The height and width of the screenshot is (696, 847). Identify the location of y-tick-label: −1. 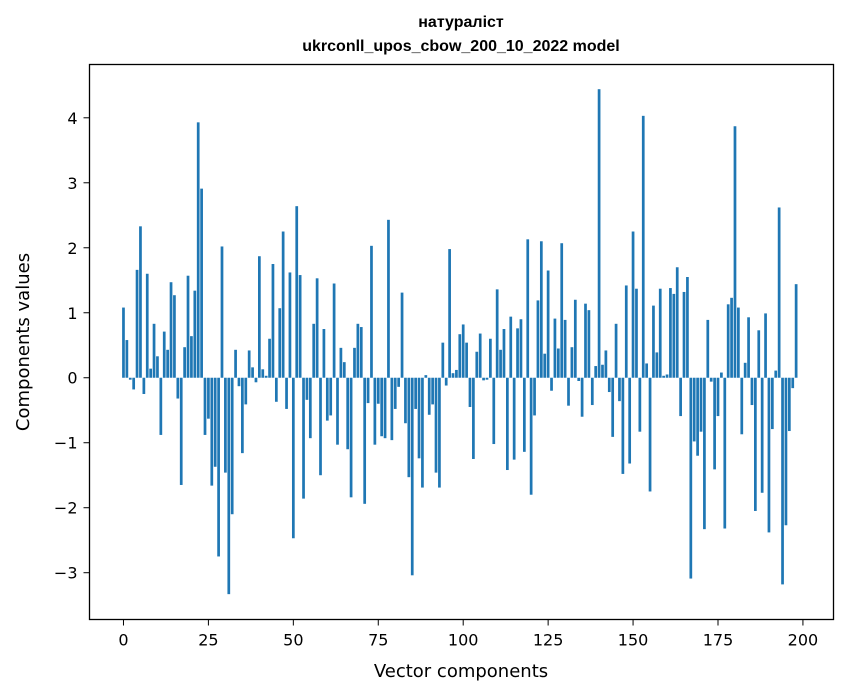
(66, 443).